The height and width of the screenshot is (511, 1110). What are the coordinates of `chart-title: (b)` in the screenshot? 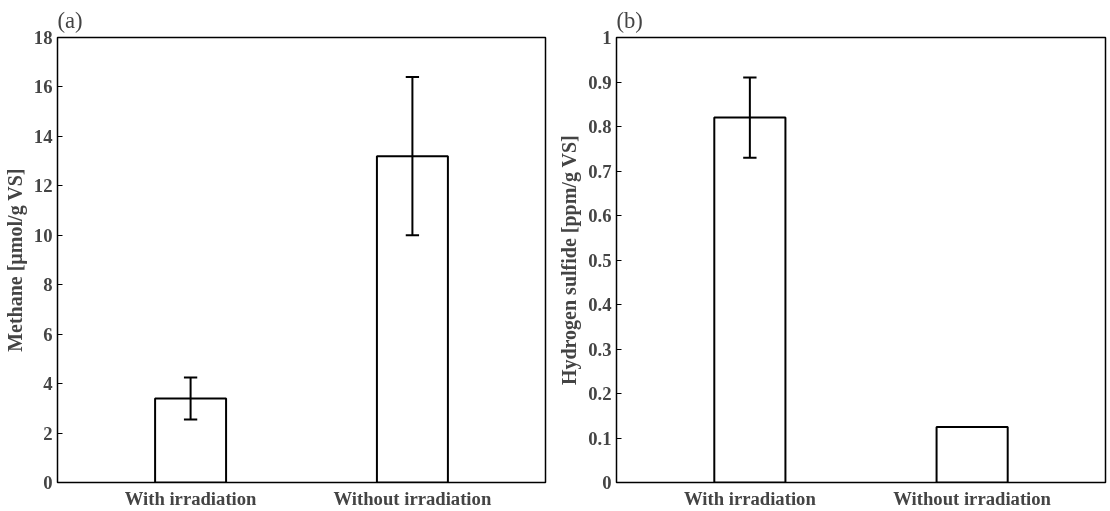 It's located at (629, 20).